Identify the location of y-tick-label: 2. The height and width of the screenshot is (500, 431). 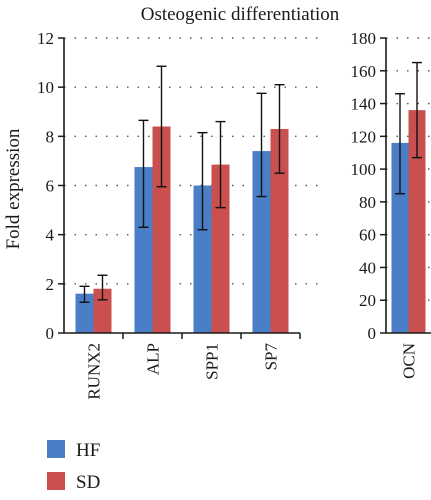
(50, 284).